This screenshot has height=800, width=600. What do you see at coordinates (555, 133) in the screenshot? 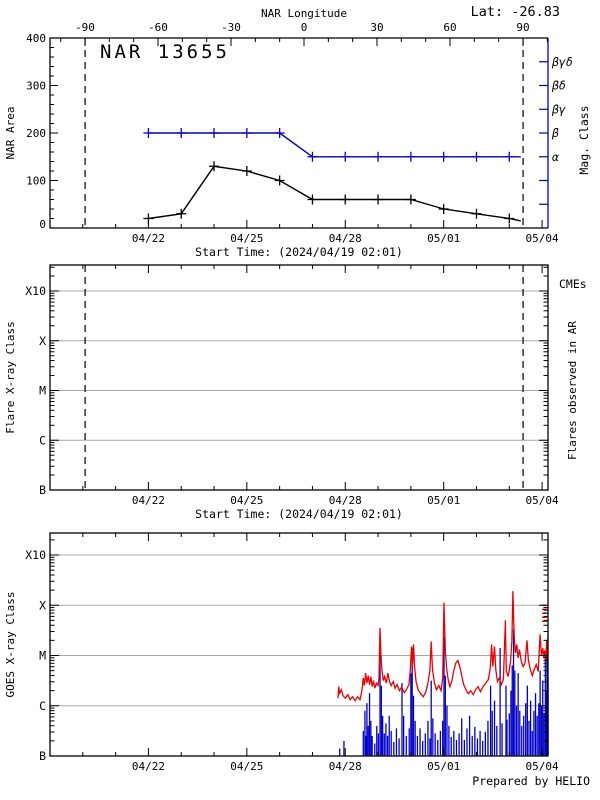
I see `mag-class-tick-label: β` at bounding box center [555, 133].